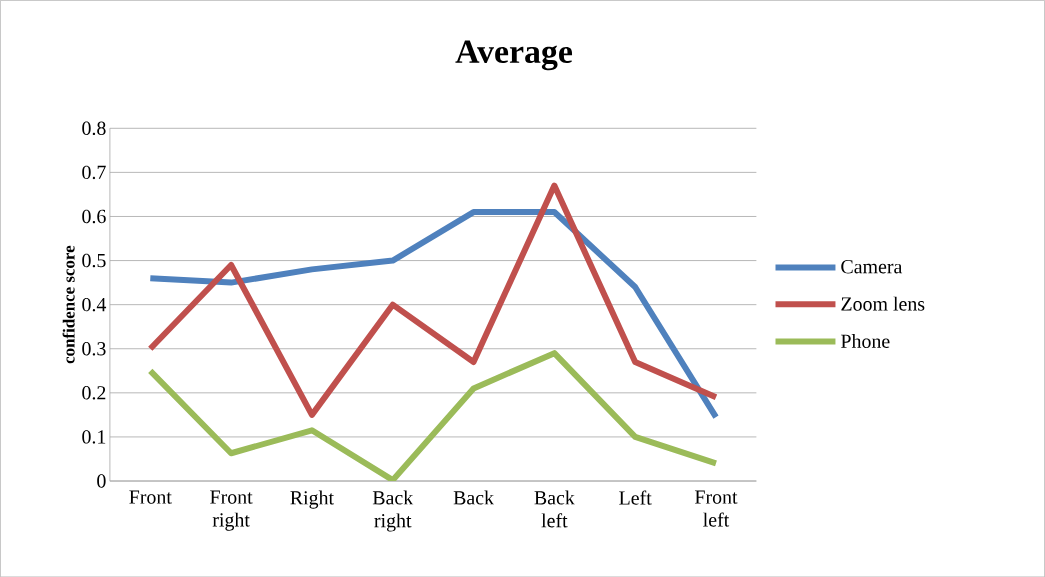 Image resolution: width=1045 pixels, height=577 pixels. I want to click on legend-label: Phone, so click(865, 340).